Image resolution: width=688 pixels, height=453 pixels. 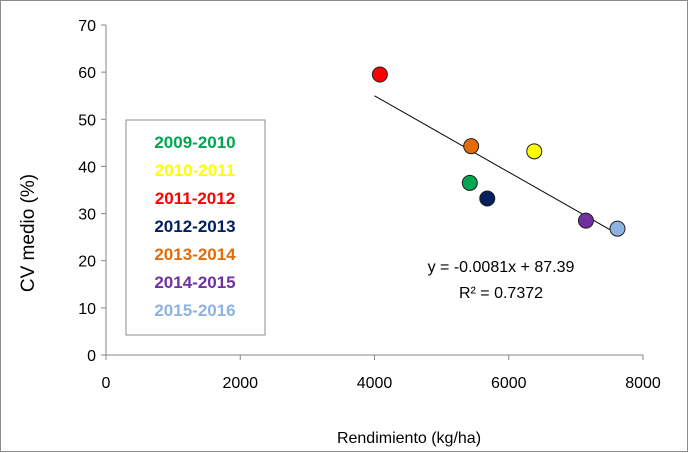 I want to click on data-points, so click(x=498, y=151).